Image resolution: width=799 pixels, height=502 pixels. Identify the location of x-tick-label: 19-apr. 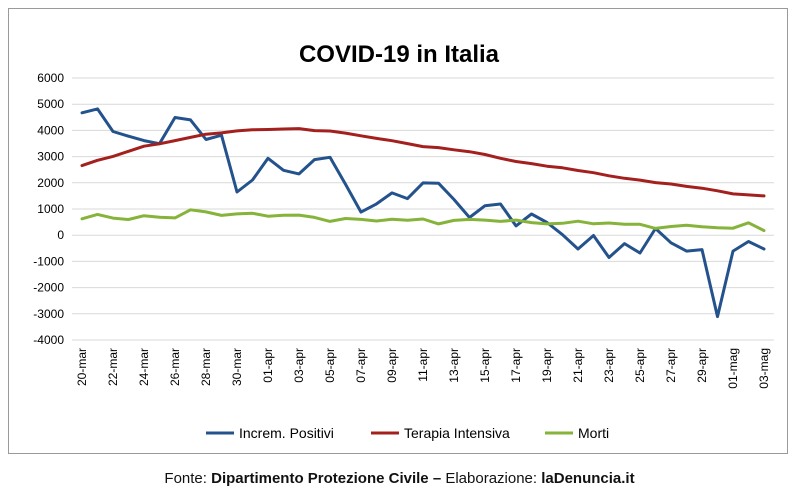
(547, 365).